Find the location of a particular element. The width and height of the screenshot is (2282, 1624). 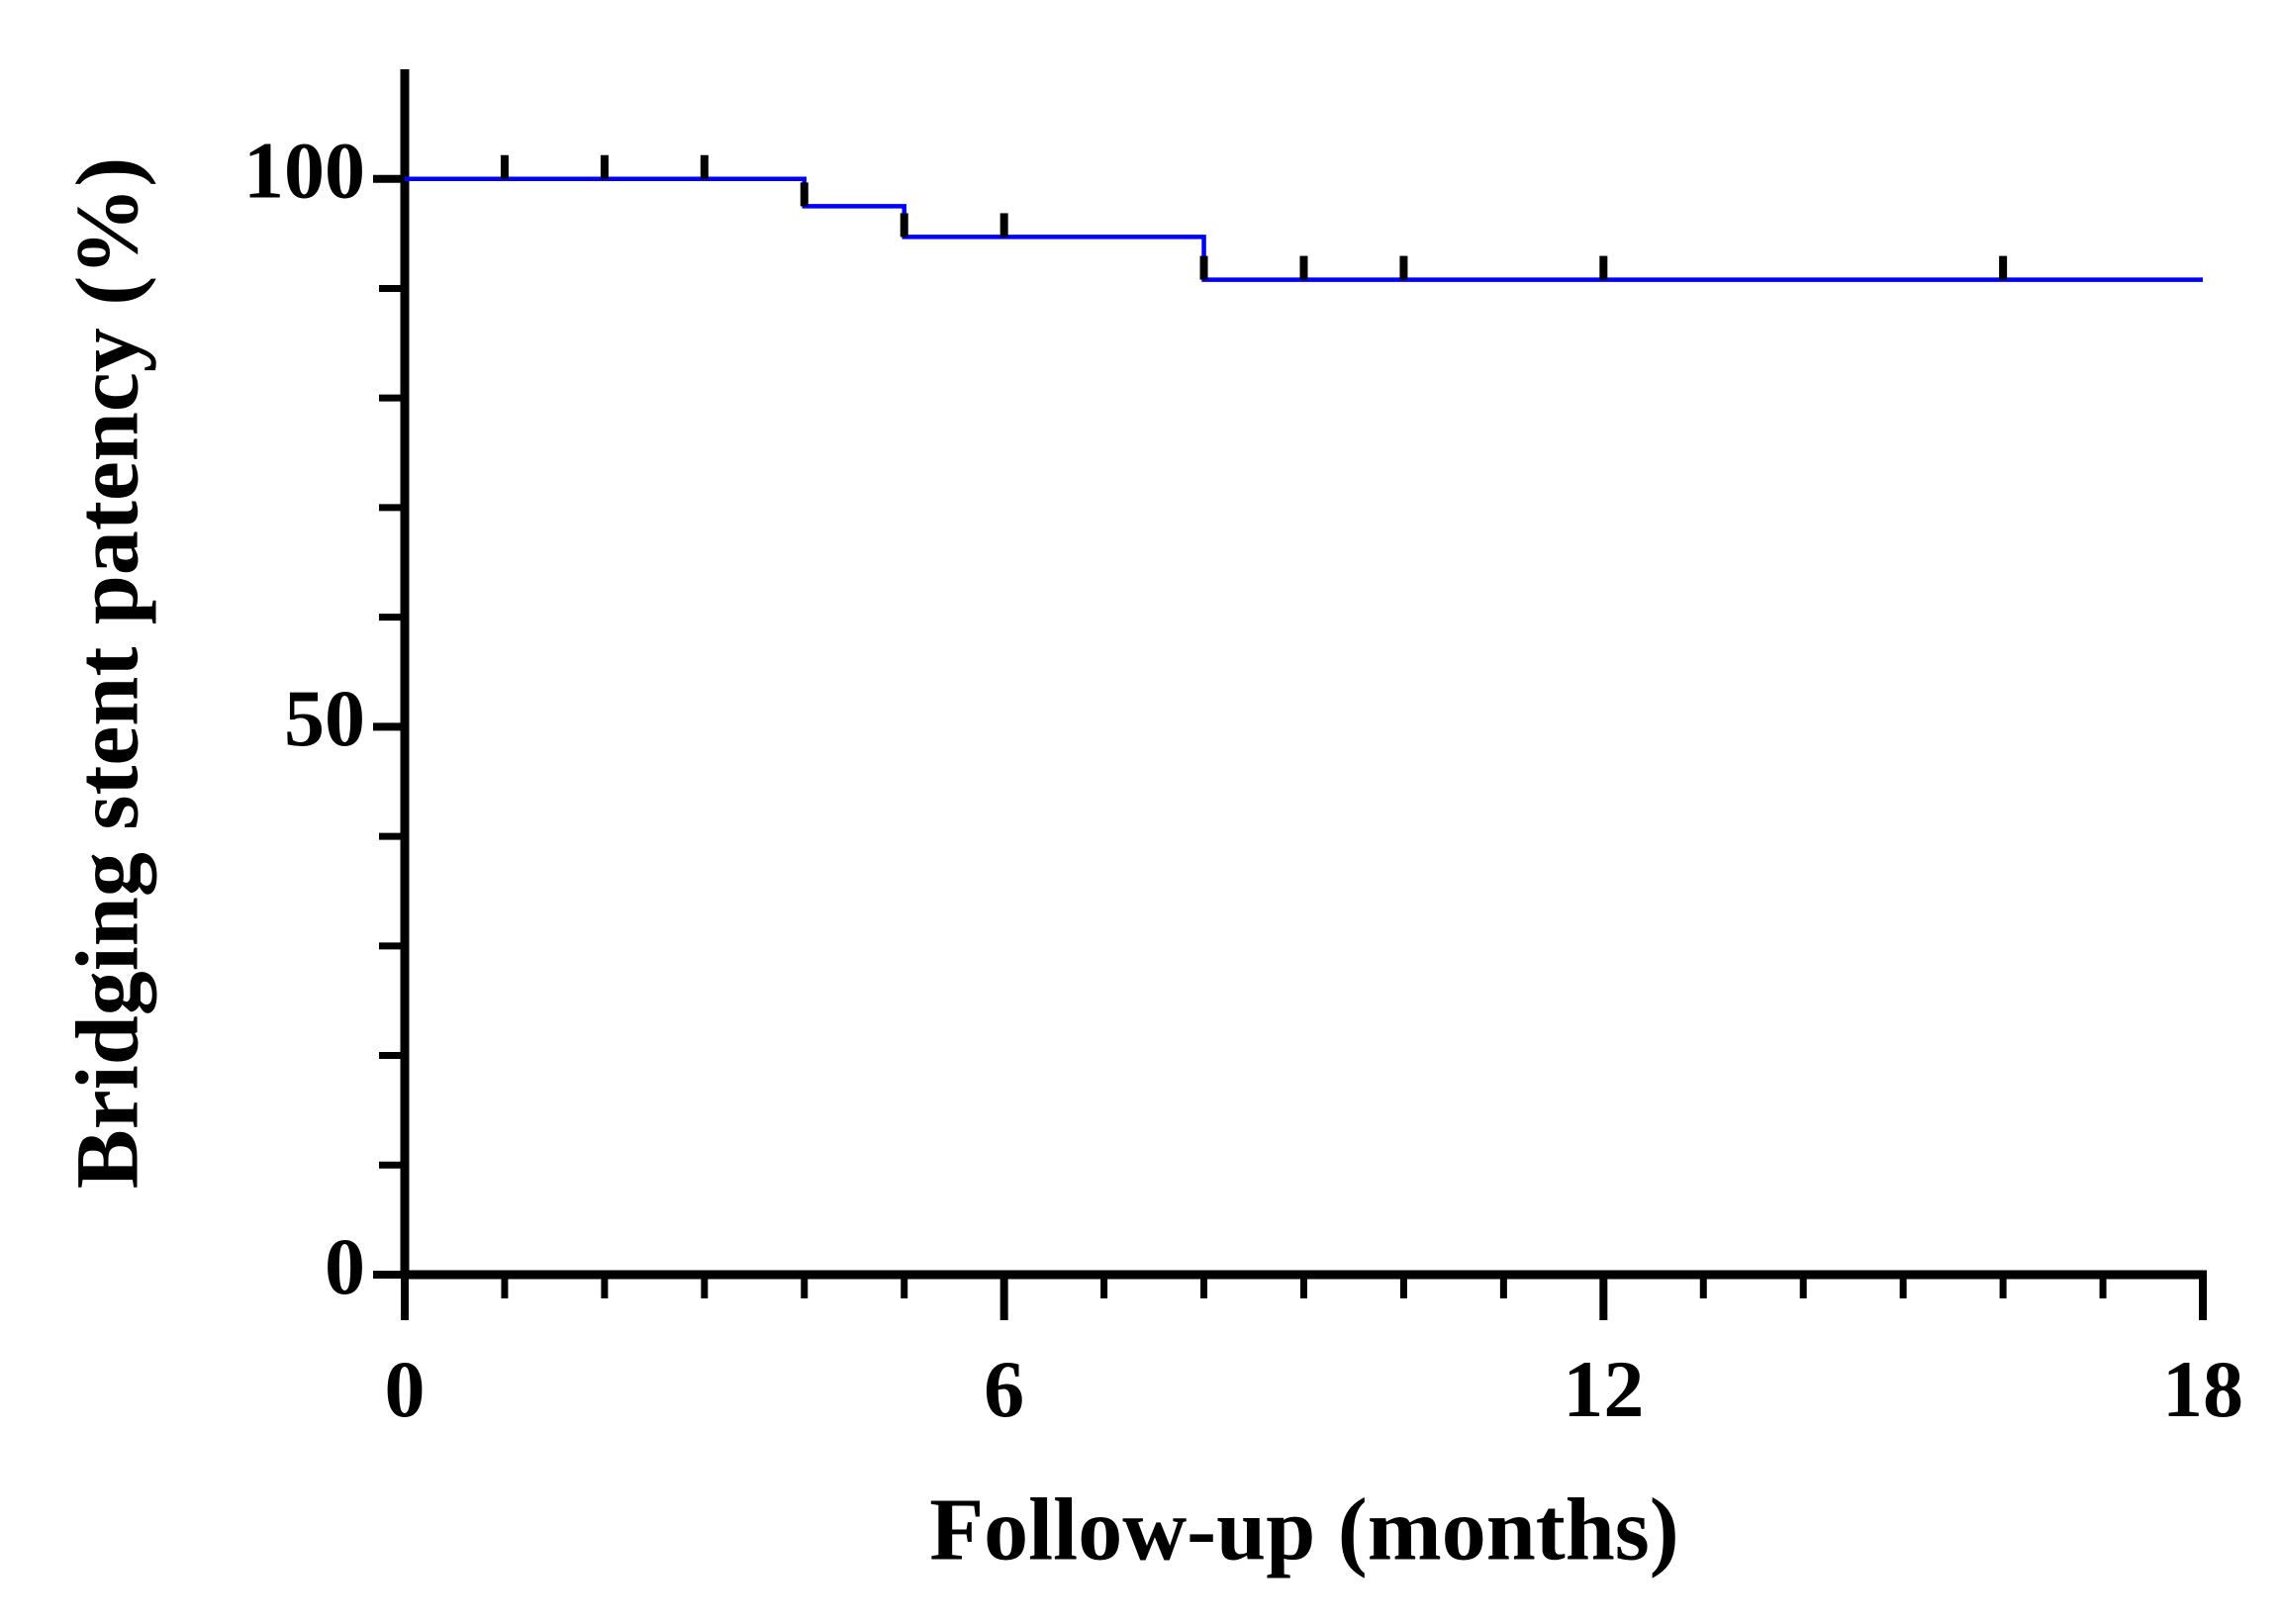

y-tick-label: 50 is located at coordinates (324, 718).